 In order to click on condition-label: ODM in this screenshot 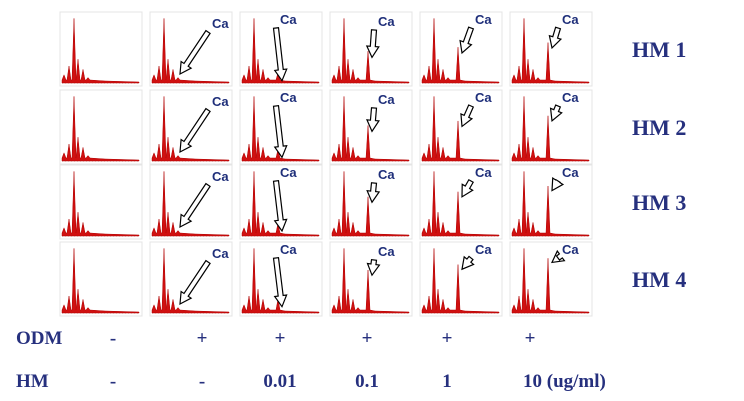, I will do `click(39, 338)`.